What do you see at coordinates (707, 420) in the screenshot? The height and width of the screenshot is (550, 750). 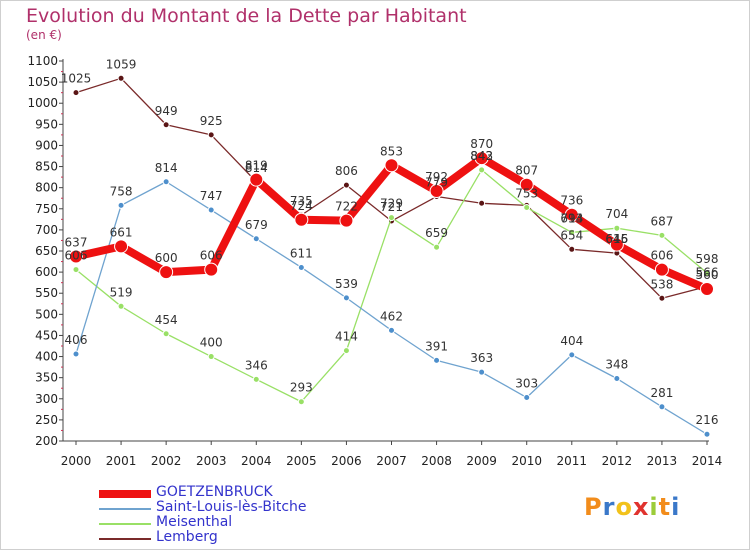 I see `data-label: 216` at bounding box center [707, 420].